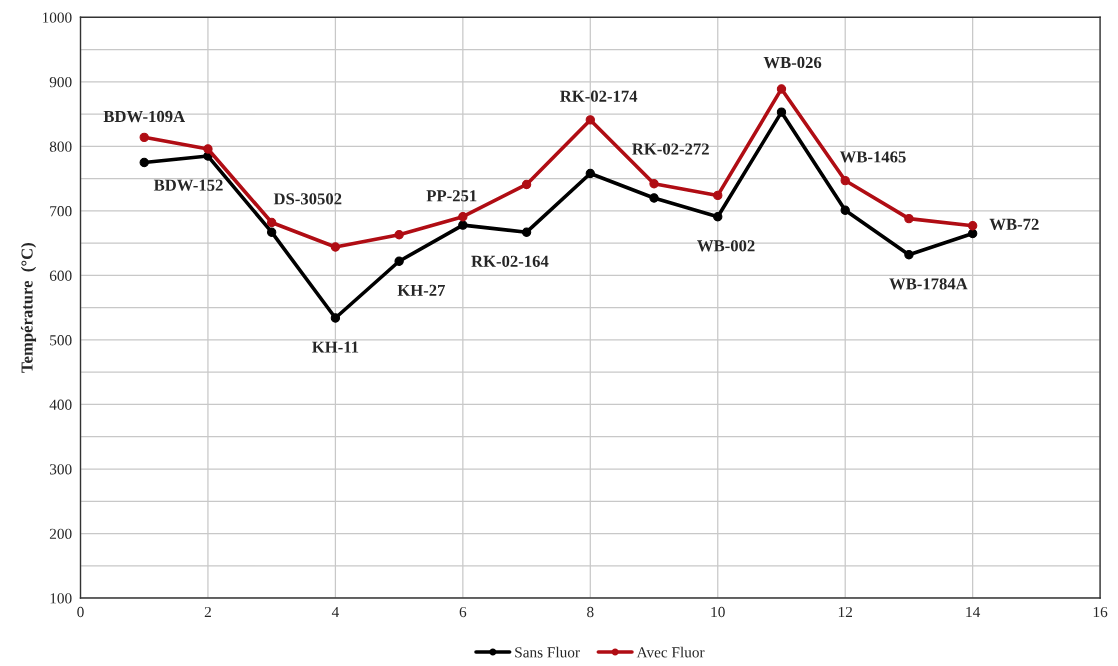  I want to click on annotation: DS-30502, so click(307, 199).